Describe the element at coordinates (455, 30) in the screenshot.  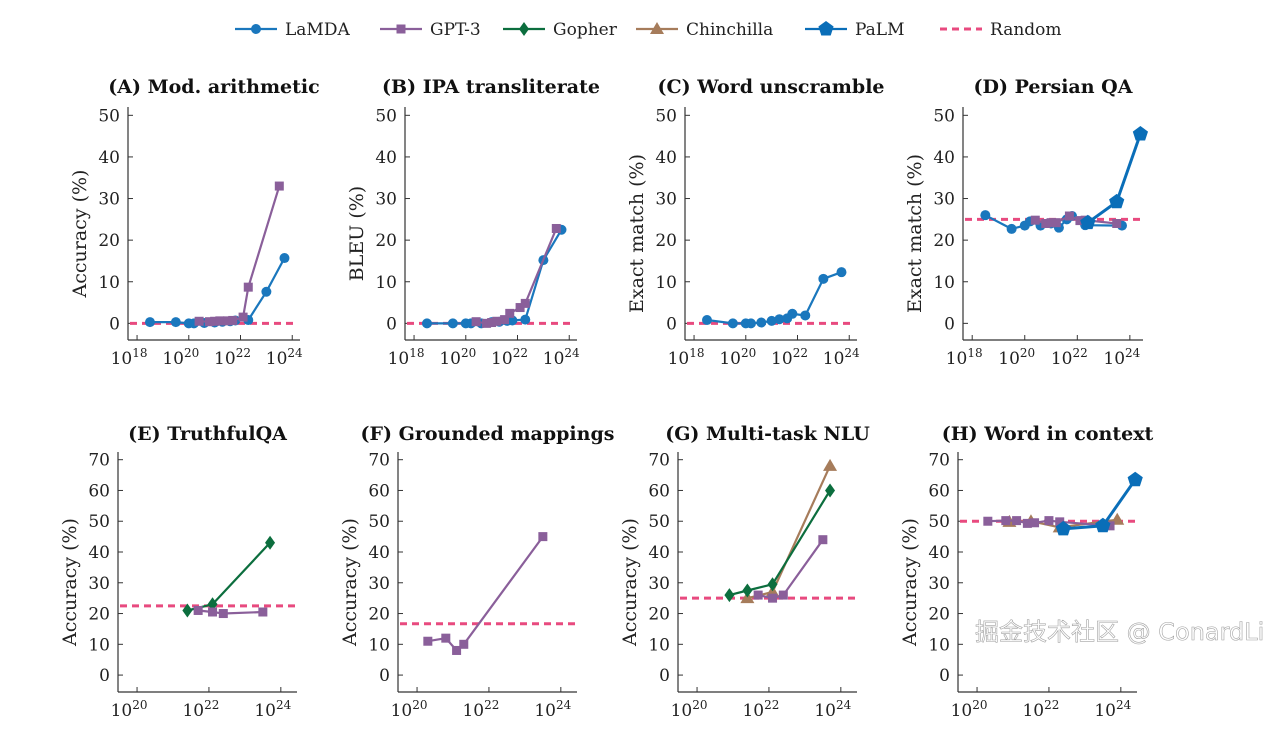
I see `legend-label: GPT-3` at that location.